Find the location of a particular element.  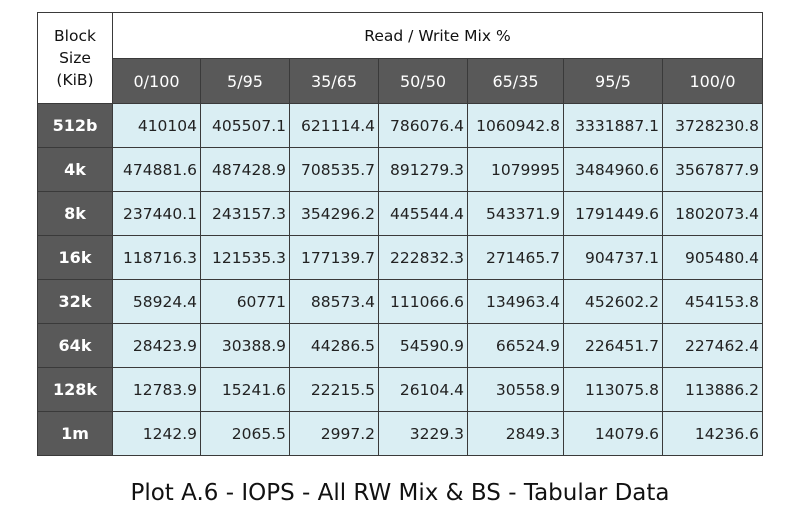

data-cell: 3728230.8 is located at coordinates (712, 125).